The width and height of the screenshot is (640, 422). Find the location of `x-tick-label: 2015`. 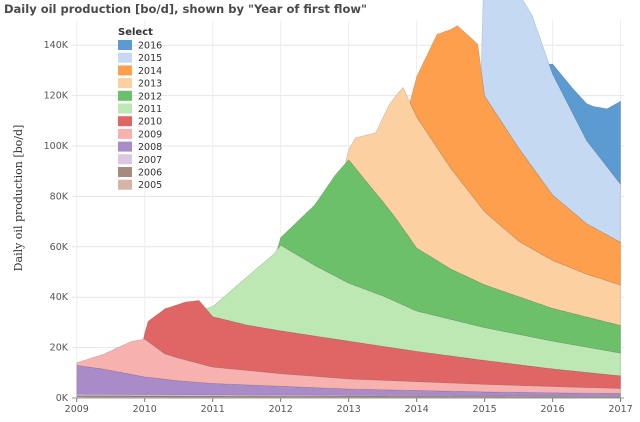

x-tick-label: 2015 is located at coordinates (485, 409).